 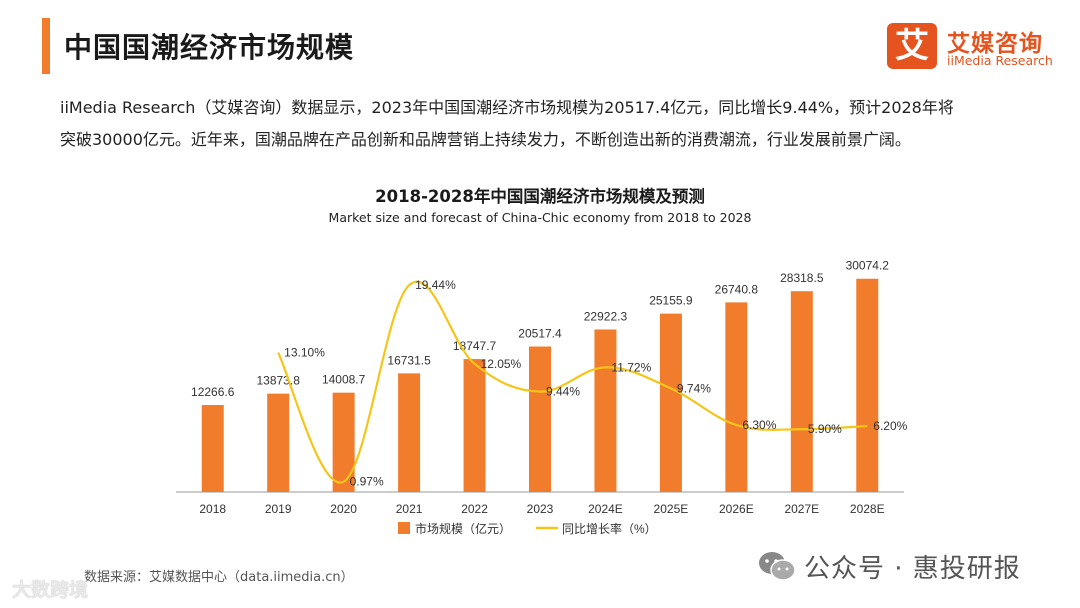 What do you see at coordinates (609, 528) in the screenshot?
I see `legend-line-label: 同比增长率（%）` at bounding box center [609, 528].